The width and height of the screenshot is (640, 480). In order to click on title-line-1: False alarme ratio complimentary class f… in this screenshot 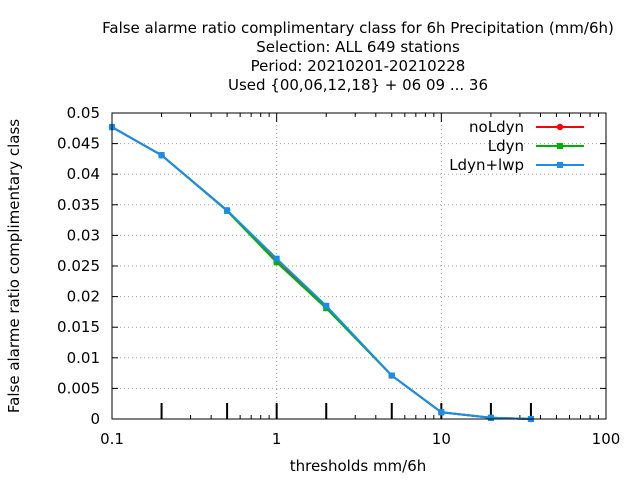, I will do `click(358, 28)`.